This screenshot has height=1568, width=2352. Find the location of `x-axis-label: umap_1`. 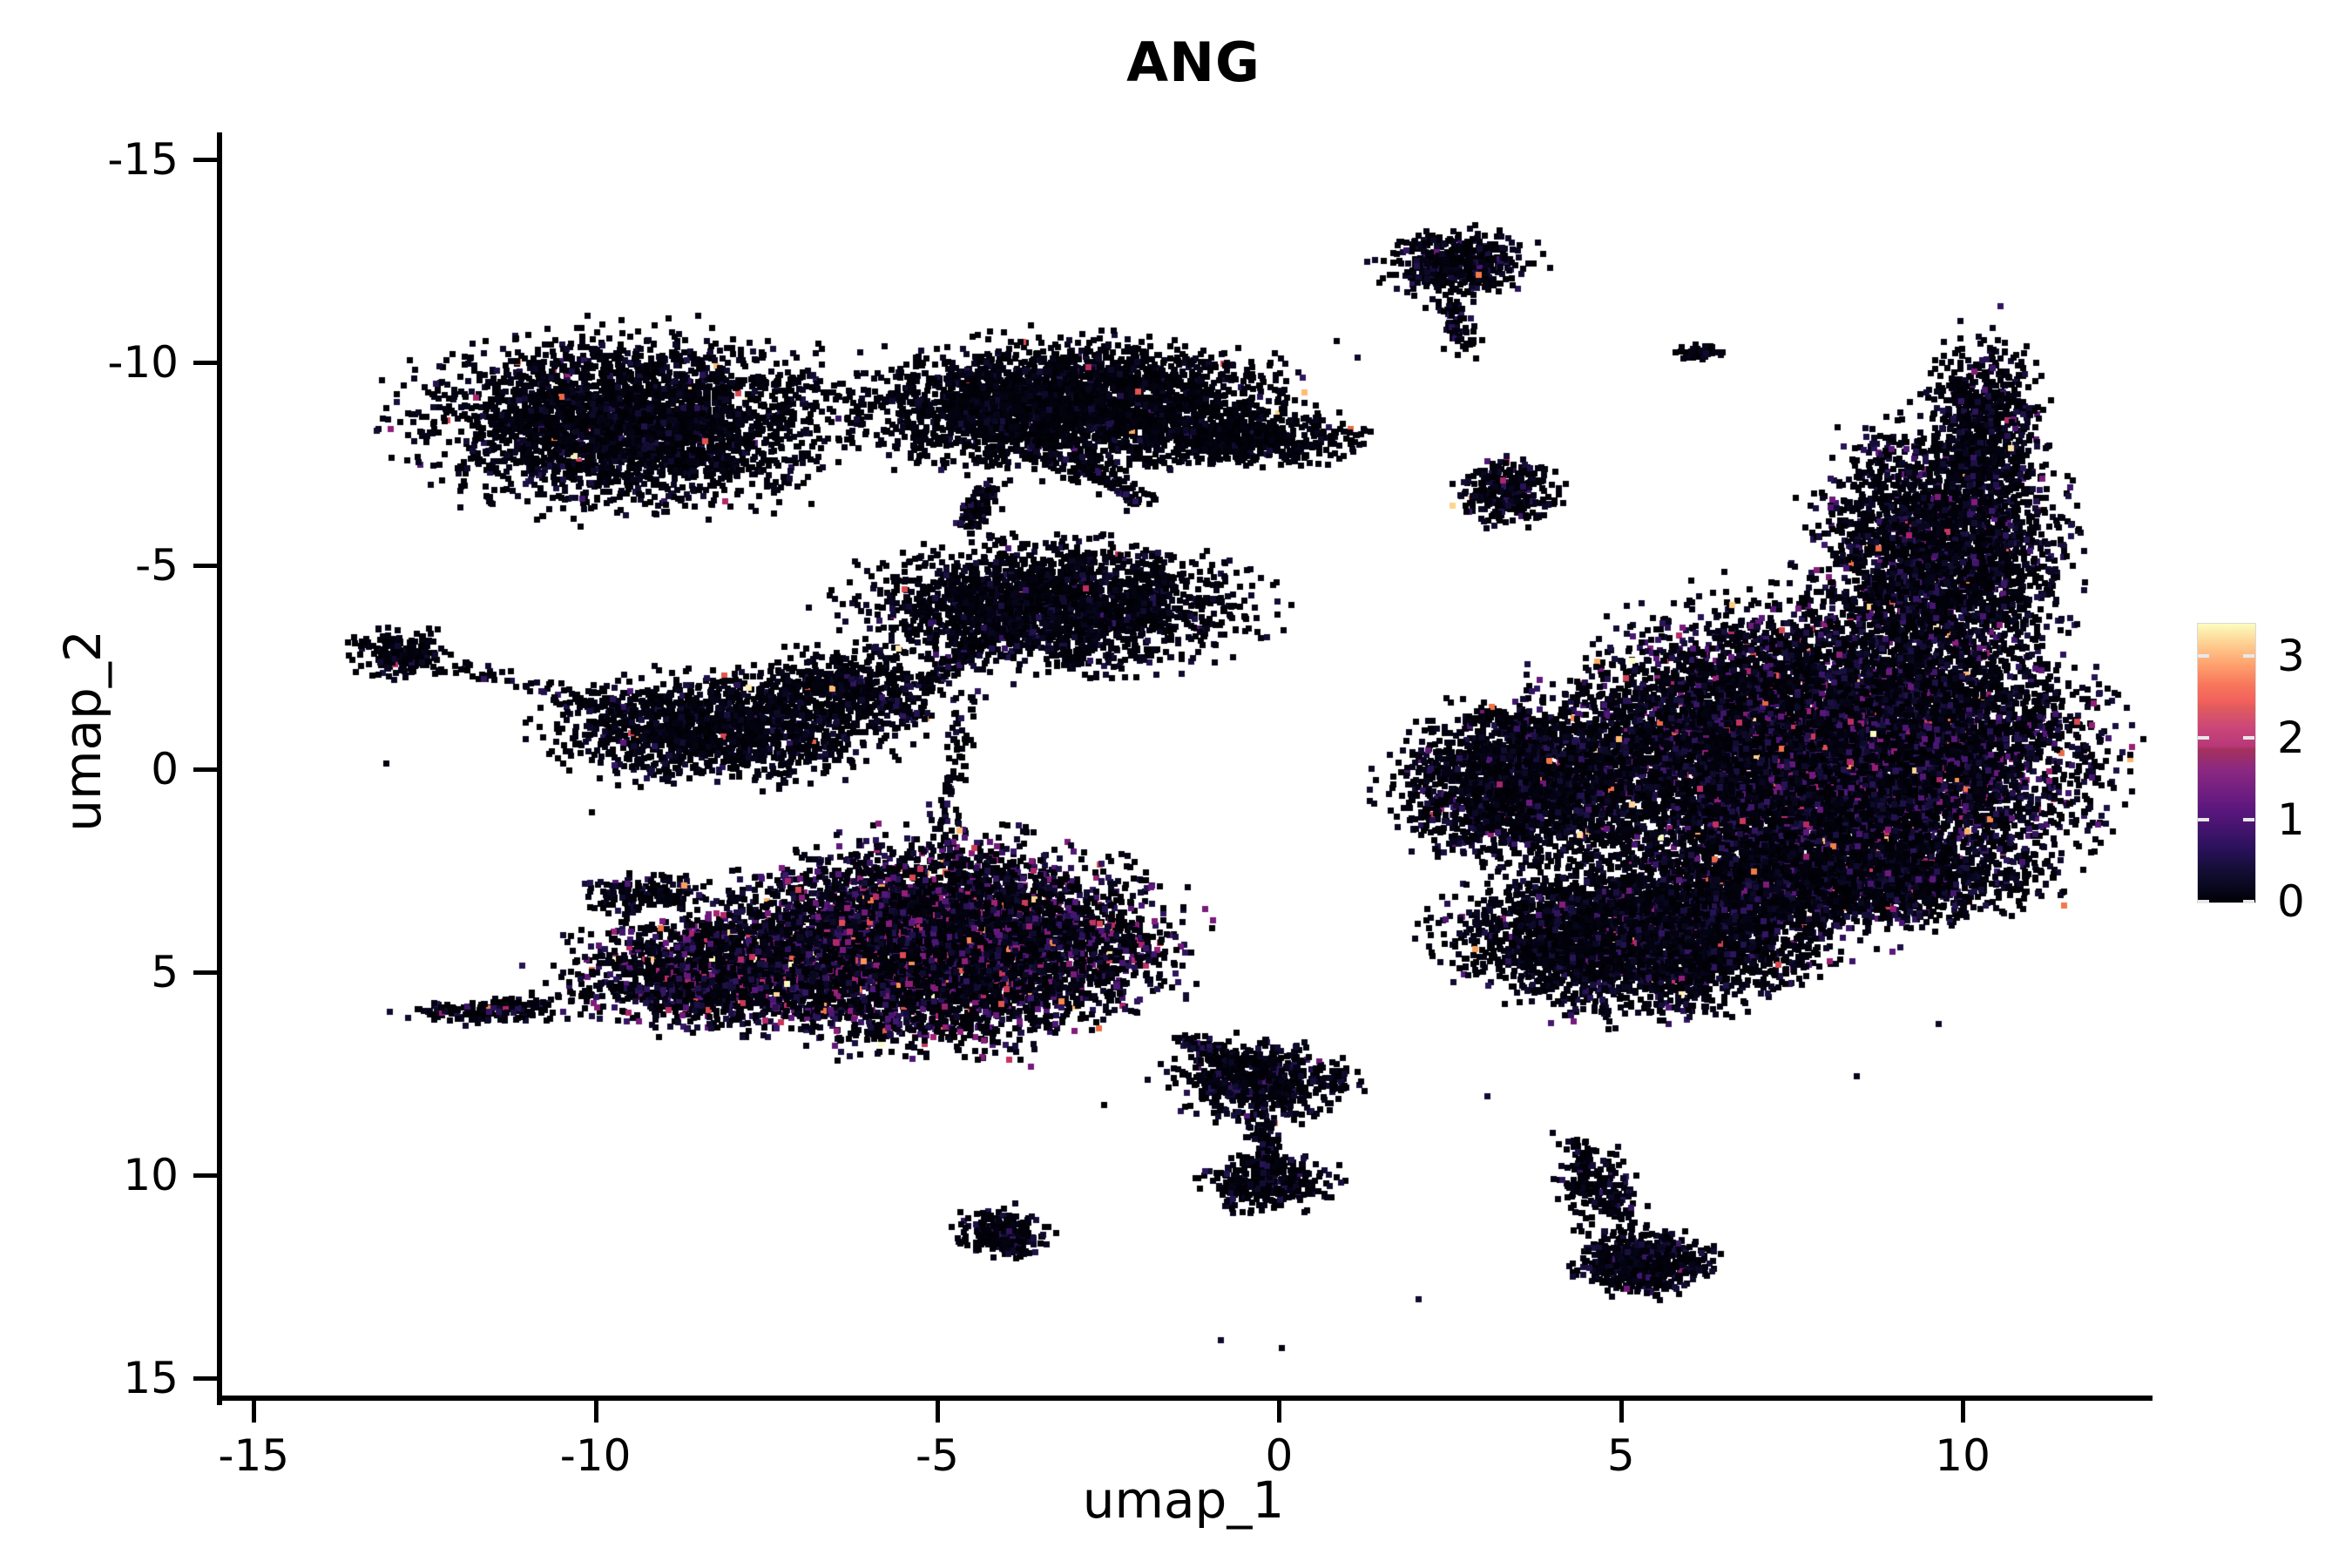

x-axis-label: umap_1 is located at coordinates (1183, 1500).